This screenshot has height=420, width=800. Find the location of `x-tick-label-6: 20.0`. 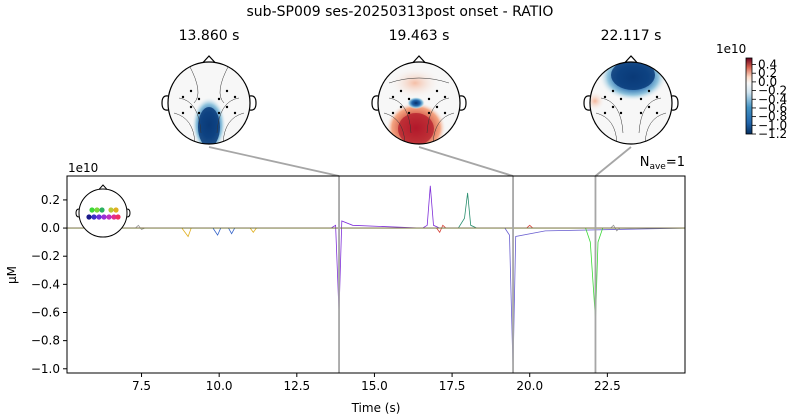

x-tick-label-6: 20.0 is located at coordinates (529, 386).